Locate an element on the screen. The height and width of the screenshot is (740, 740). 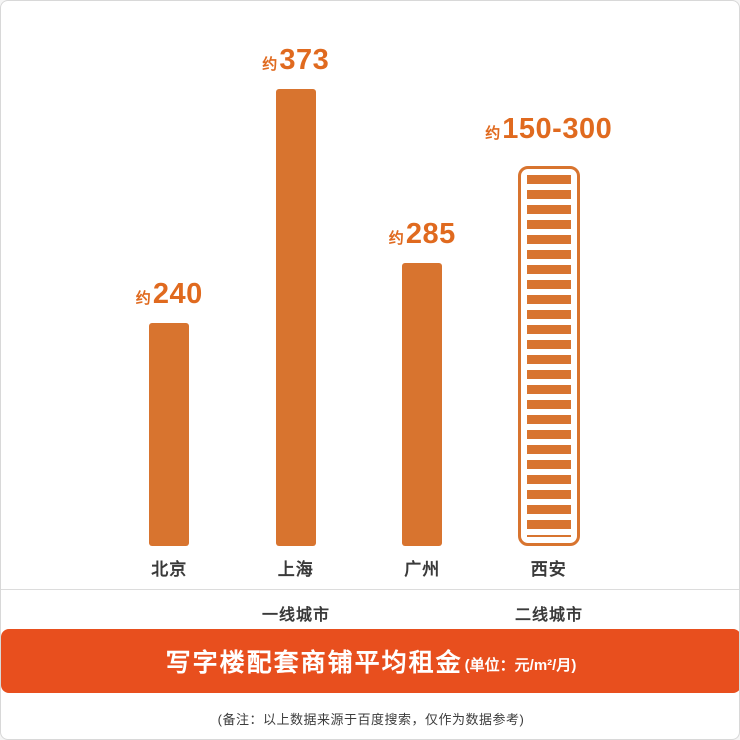
bar-xian is located at coordinates (548, 356).